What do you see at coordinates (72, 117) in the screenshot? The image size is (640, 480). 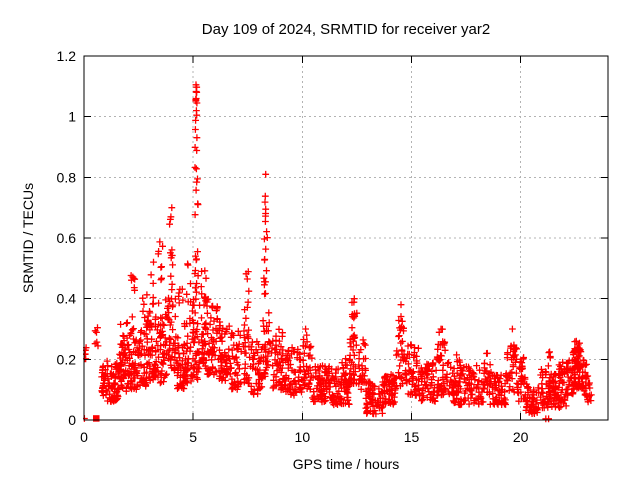 I see `y-tick-label: 1` at bounding box center [72, 117].